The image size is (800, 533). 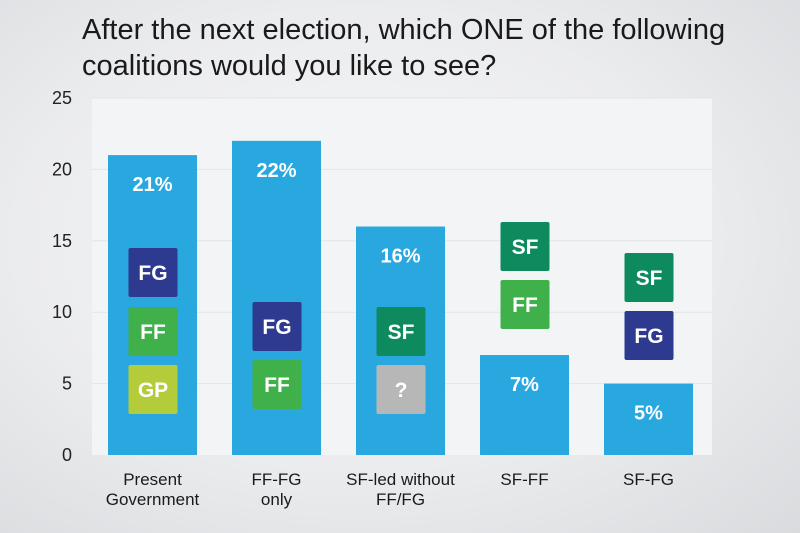 What do you see at coordinates (152, 479) in the screenshot?
I see `x-tick-label: Present` at bounding box center [152, 479].